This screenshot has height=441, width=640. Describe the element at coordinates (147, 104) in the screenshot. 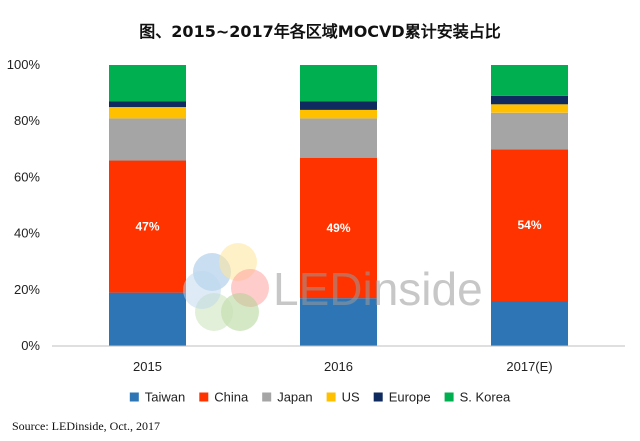

I see `bar-europe-2015` at that location.